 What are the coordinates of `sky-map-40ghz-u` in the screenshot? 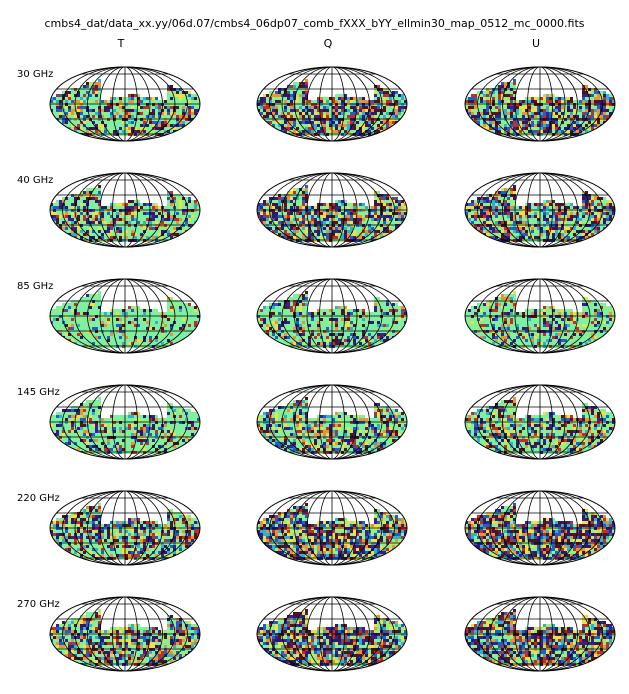 It's located at (540, 210).